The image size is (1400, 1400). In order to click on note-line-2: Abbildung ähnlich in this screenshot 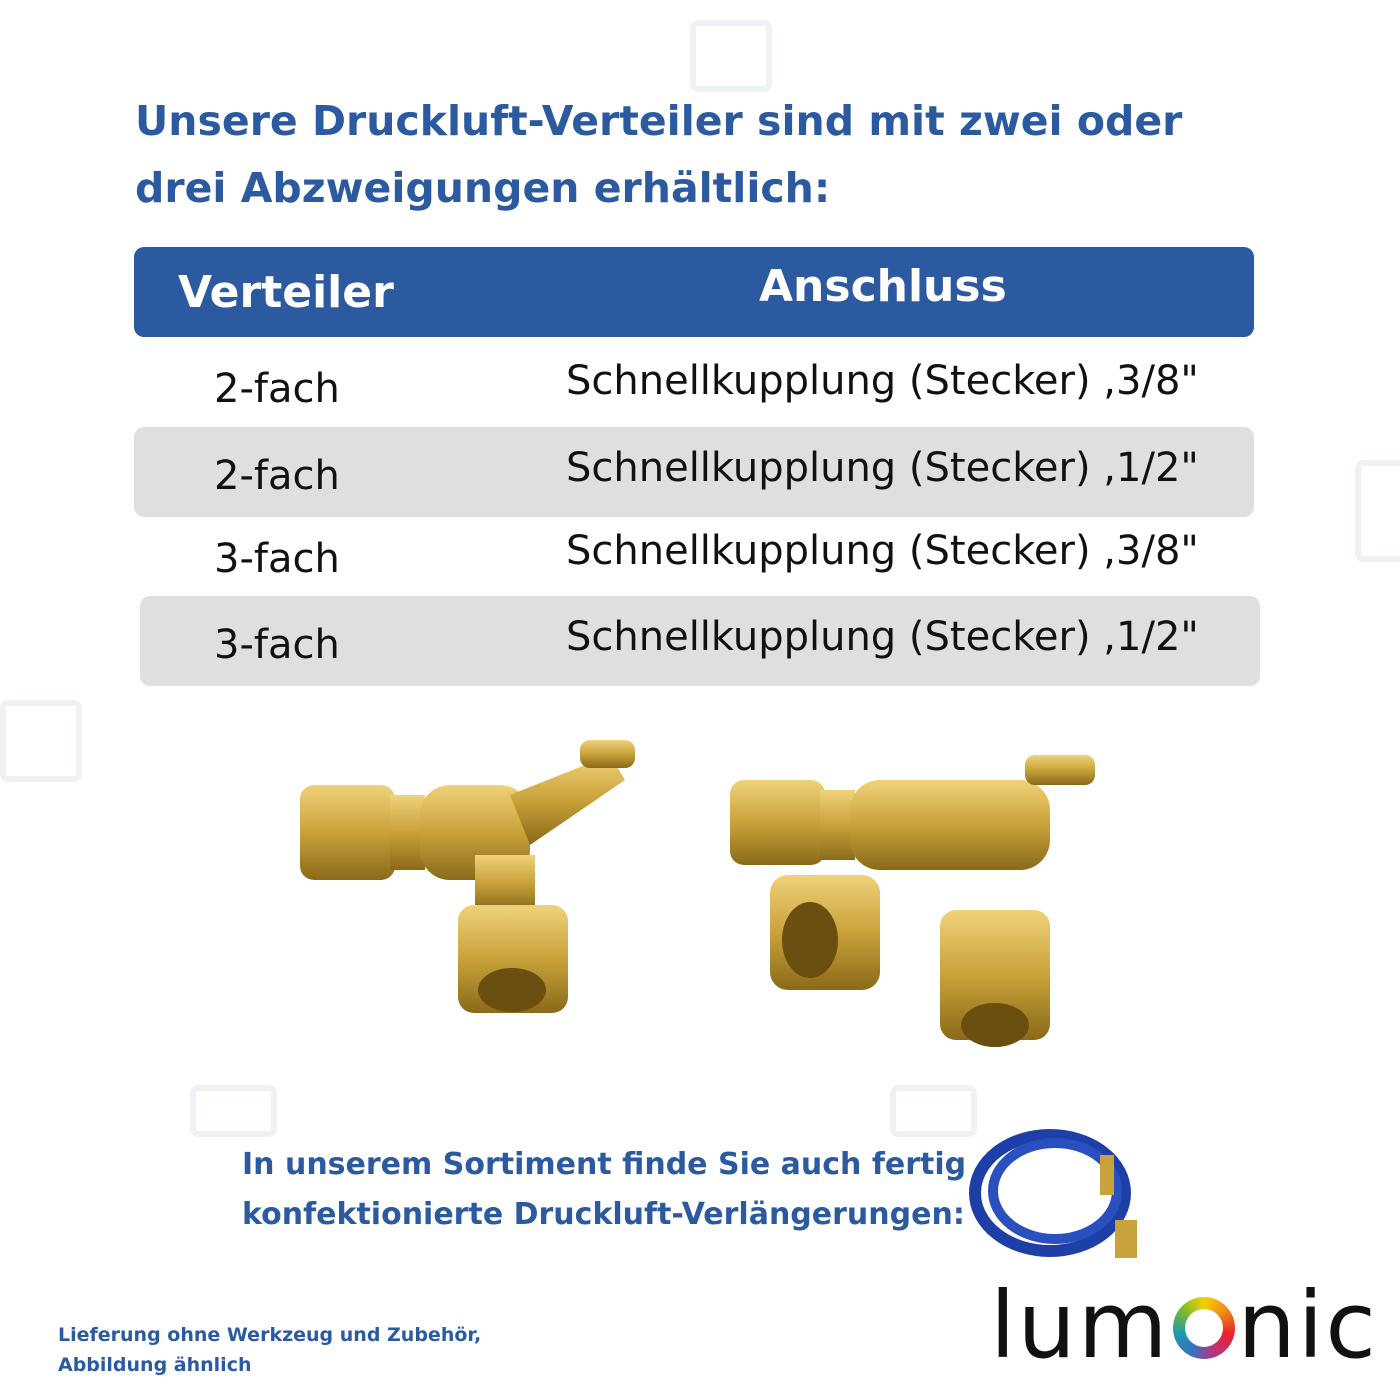, I will do `click(155, 1365)`.